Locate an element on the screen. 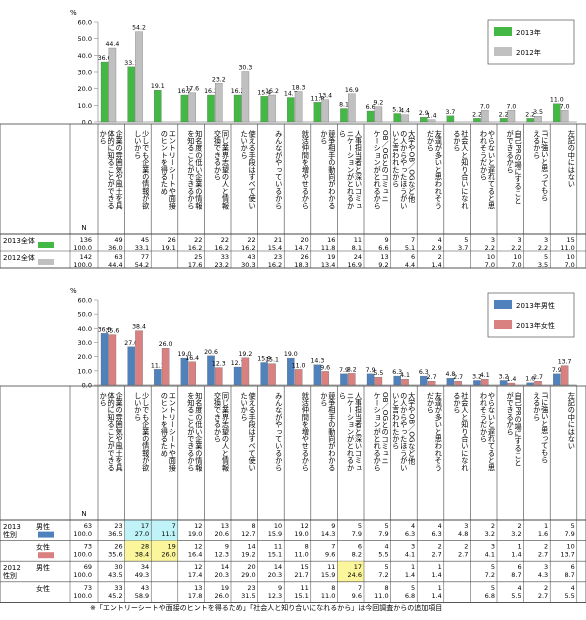 The width and height of the screenshot is (586, 620). row-label: 女性 is located at coordinates (43, 588).